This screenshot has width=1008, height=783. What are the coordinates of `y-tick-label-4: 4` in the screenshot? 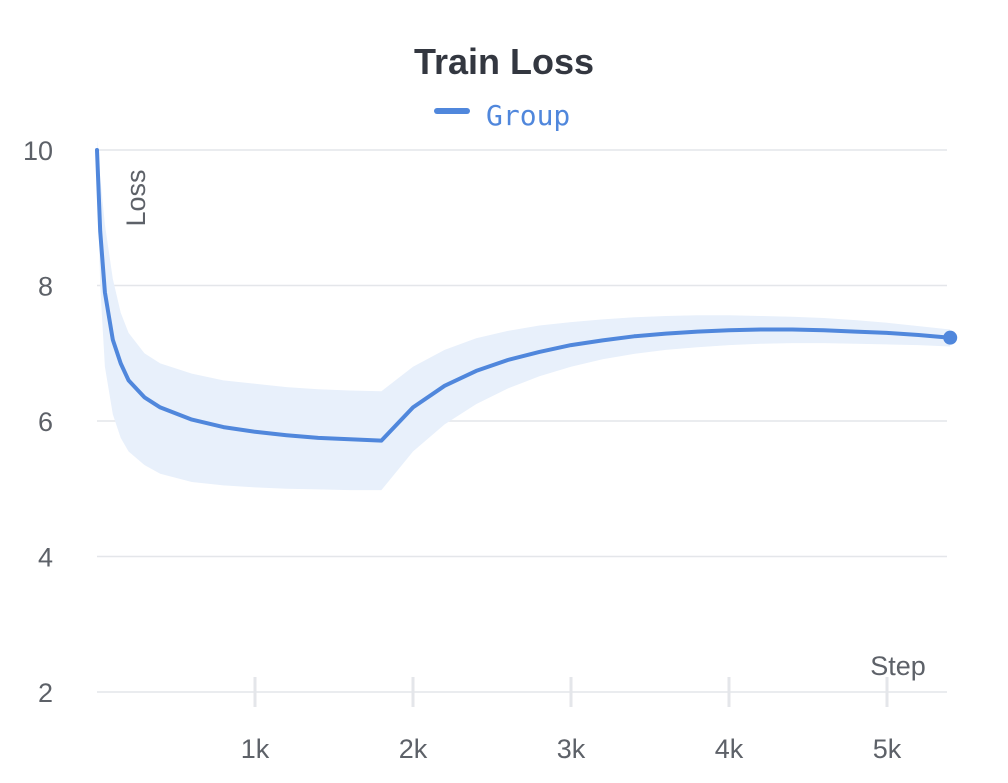 It's located at (45, 558).